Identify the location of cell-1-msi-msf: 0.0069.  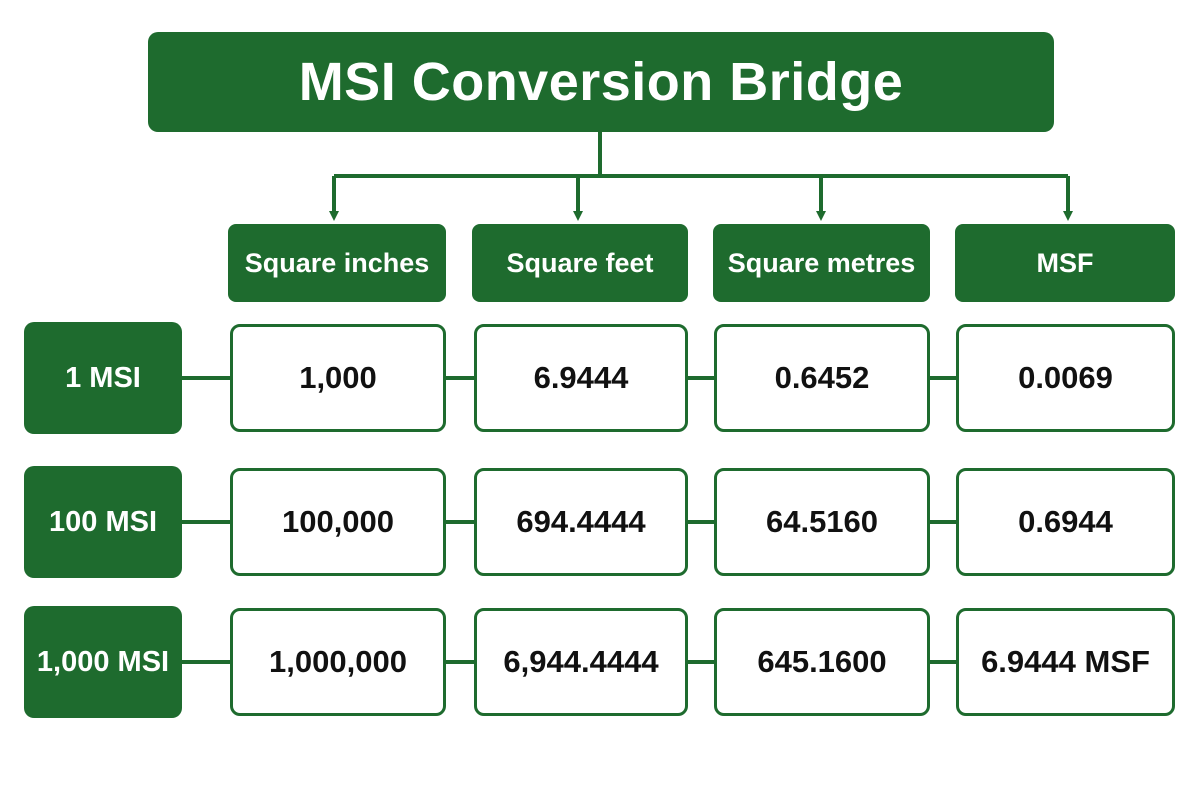
(1065, 378).